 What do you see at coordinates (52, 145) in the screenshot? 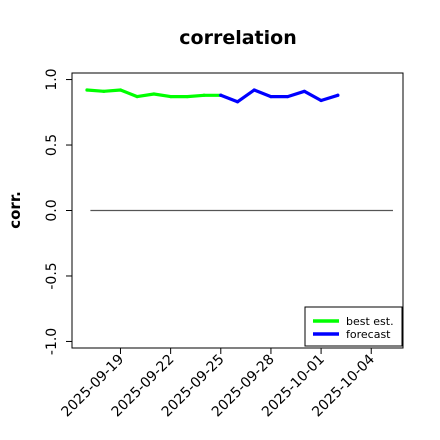
I see `y-tick-label: 0.5` at bounding box center [52, 145].